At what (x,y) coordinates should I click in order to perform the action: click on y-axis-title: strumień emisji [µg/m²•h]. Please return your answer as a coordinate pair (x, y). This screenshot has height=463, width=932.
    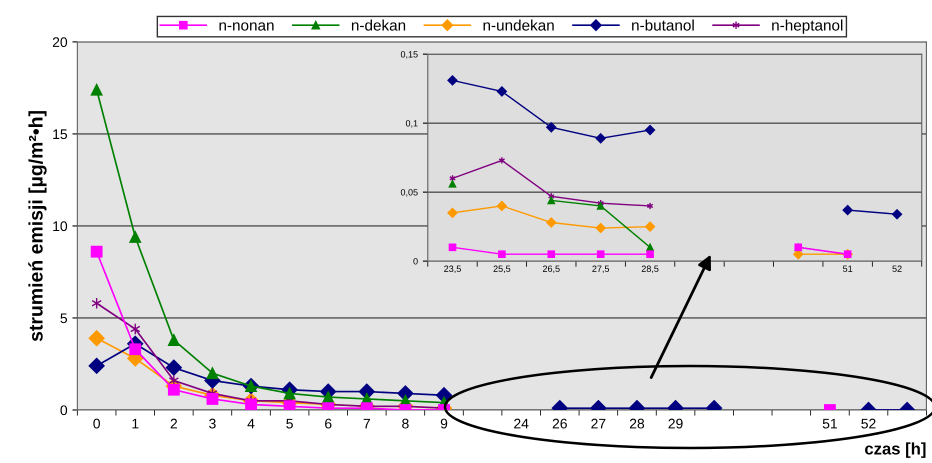
    Looking at the image, I should click on (37, 226).